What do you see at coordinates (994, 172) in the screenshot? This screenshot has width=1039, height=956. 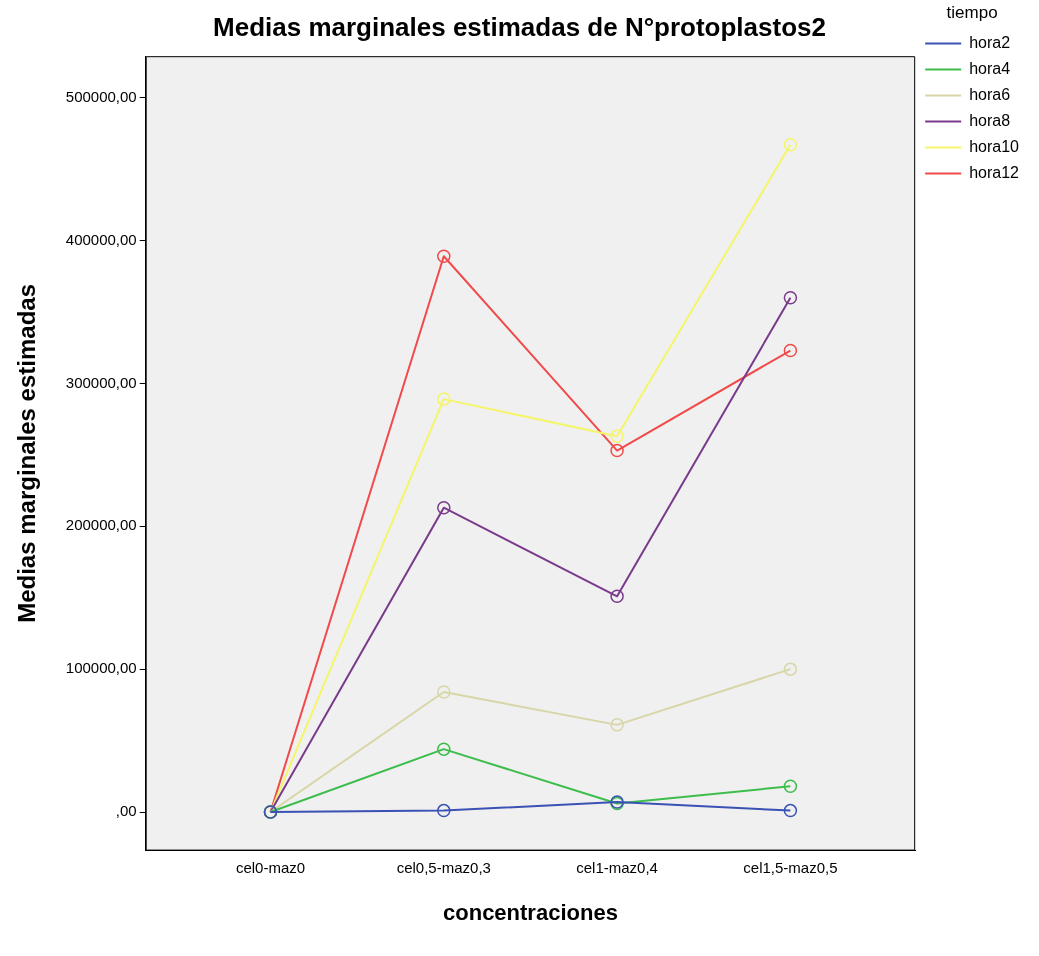 I see `legend-label: hora12` at bounding box center [994, 172].